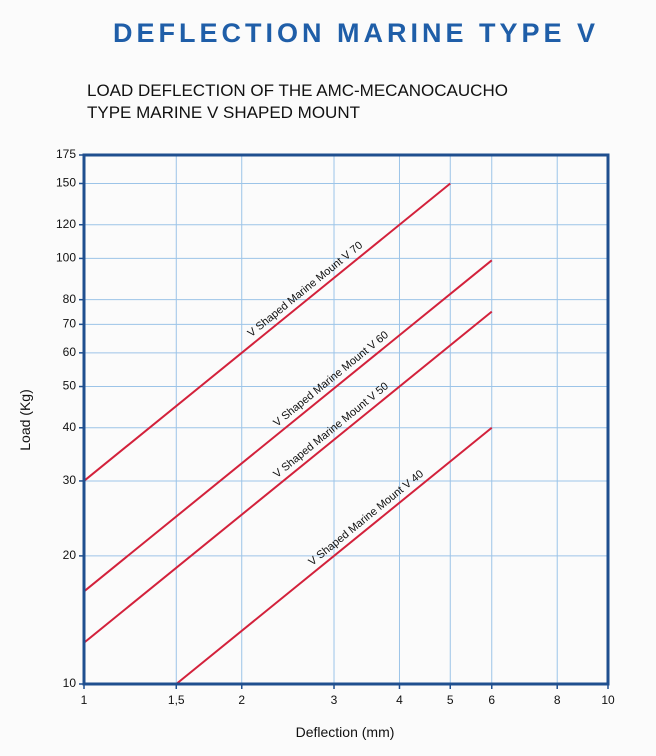  What do you see at coordinates (66, 224) in the screenshot?
I see `y-tick-label: 120` at bounding box center [66, 224].